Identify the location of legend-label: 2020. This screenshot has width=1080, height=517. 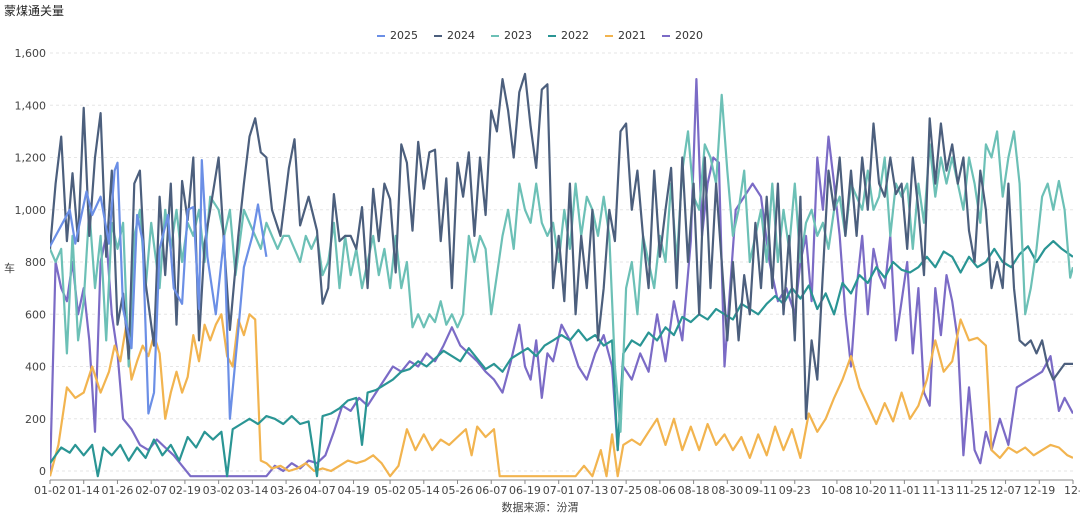
(689, 35).